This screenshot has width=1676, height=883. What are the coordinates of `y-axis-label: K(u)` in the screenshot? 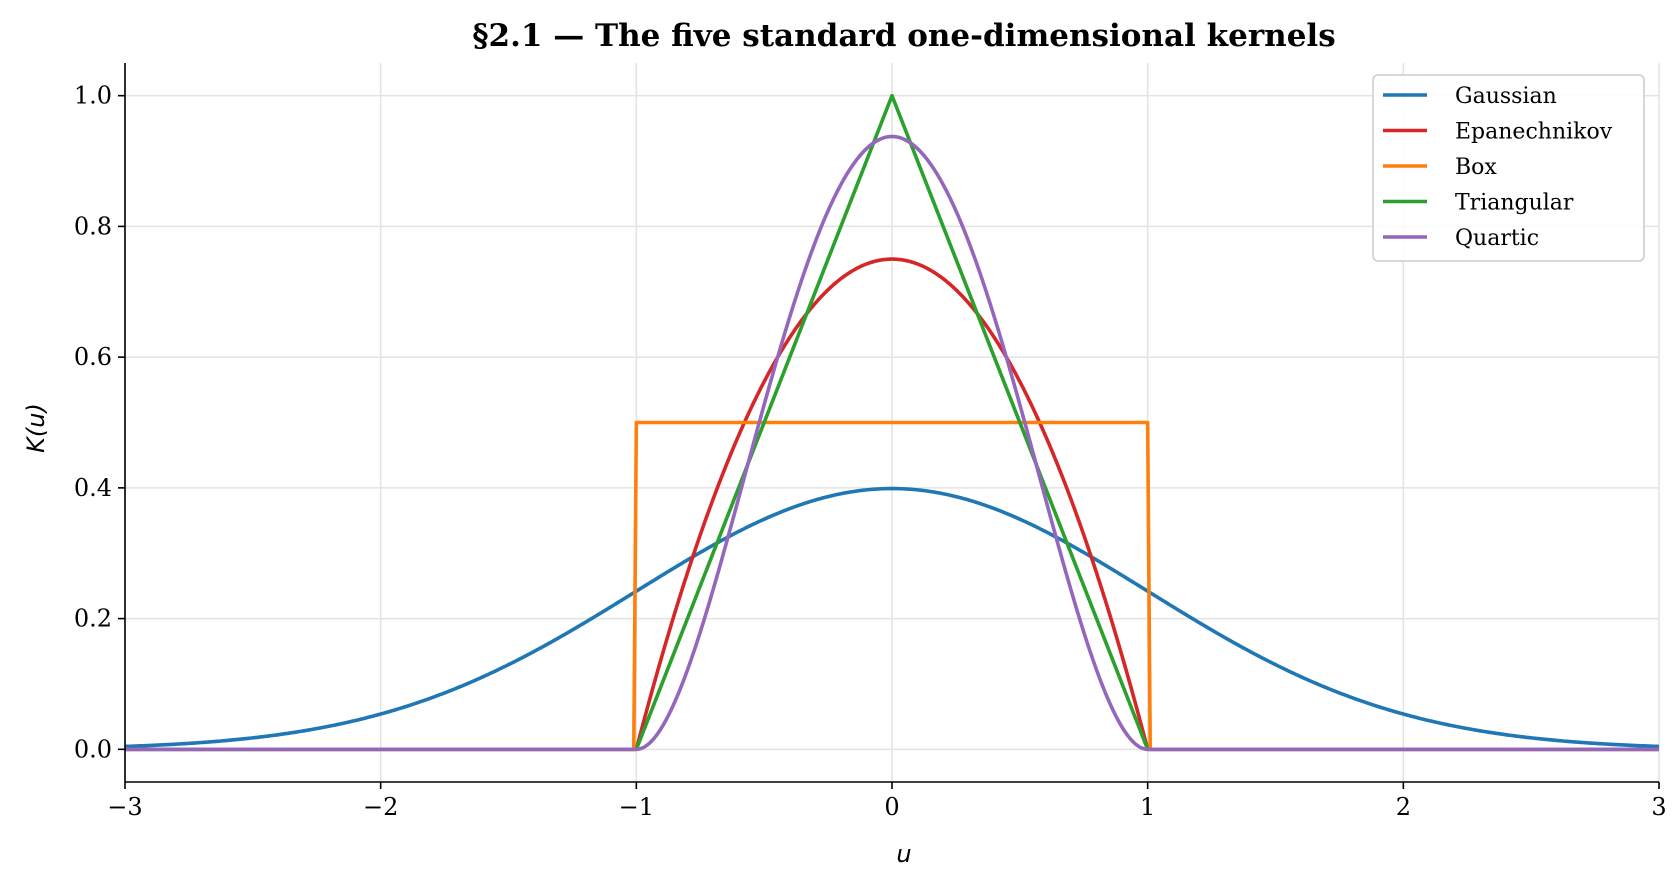 It's located at (36, 428).